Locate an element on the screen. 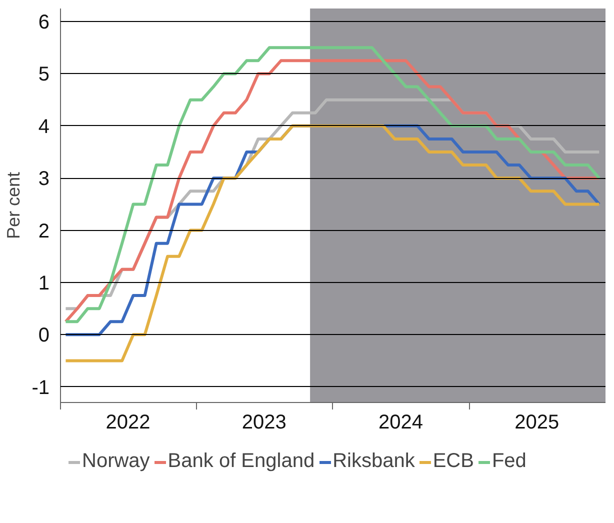 This screenshot has height=523, width=614. y-tick-label: 1 is located at coordinates (44, 283).